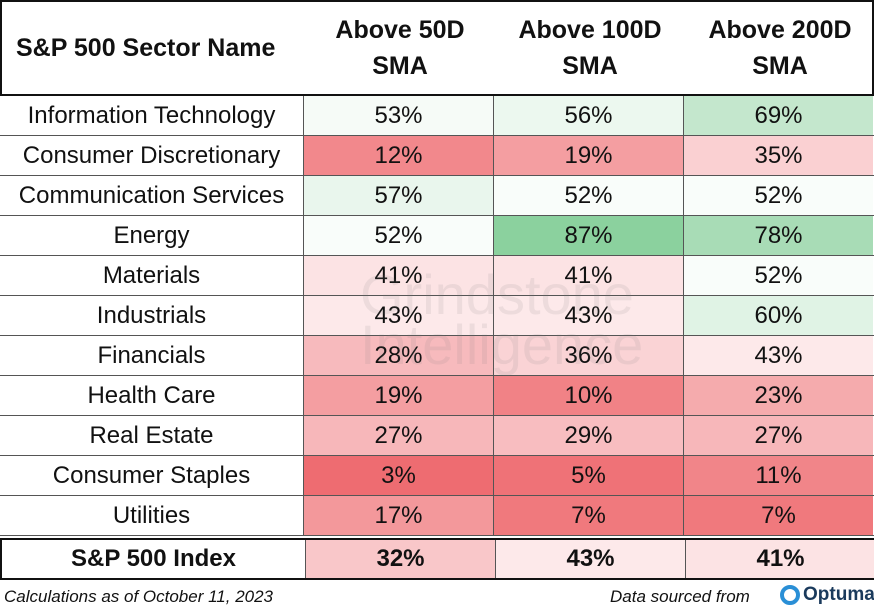 This screenshot has height=612, width=874. Describe the element at coordinates (153, 558) in the screenshot. I see `total-name: S&P 500 Index` at that location.